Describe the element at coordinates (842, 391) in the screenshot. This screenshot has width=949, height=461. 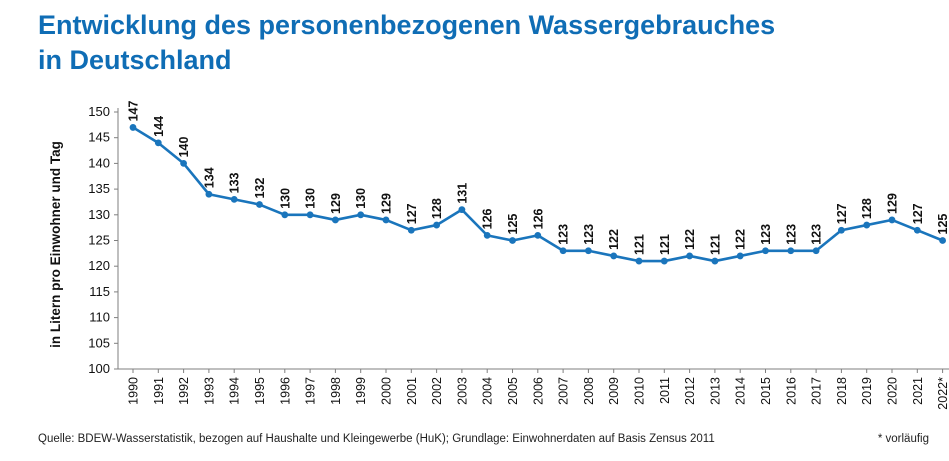
I see `x-tick-label: 2018` at that location.